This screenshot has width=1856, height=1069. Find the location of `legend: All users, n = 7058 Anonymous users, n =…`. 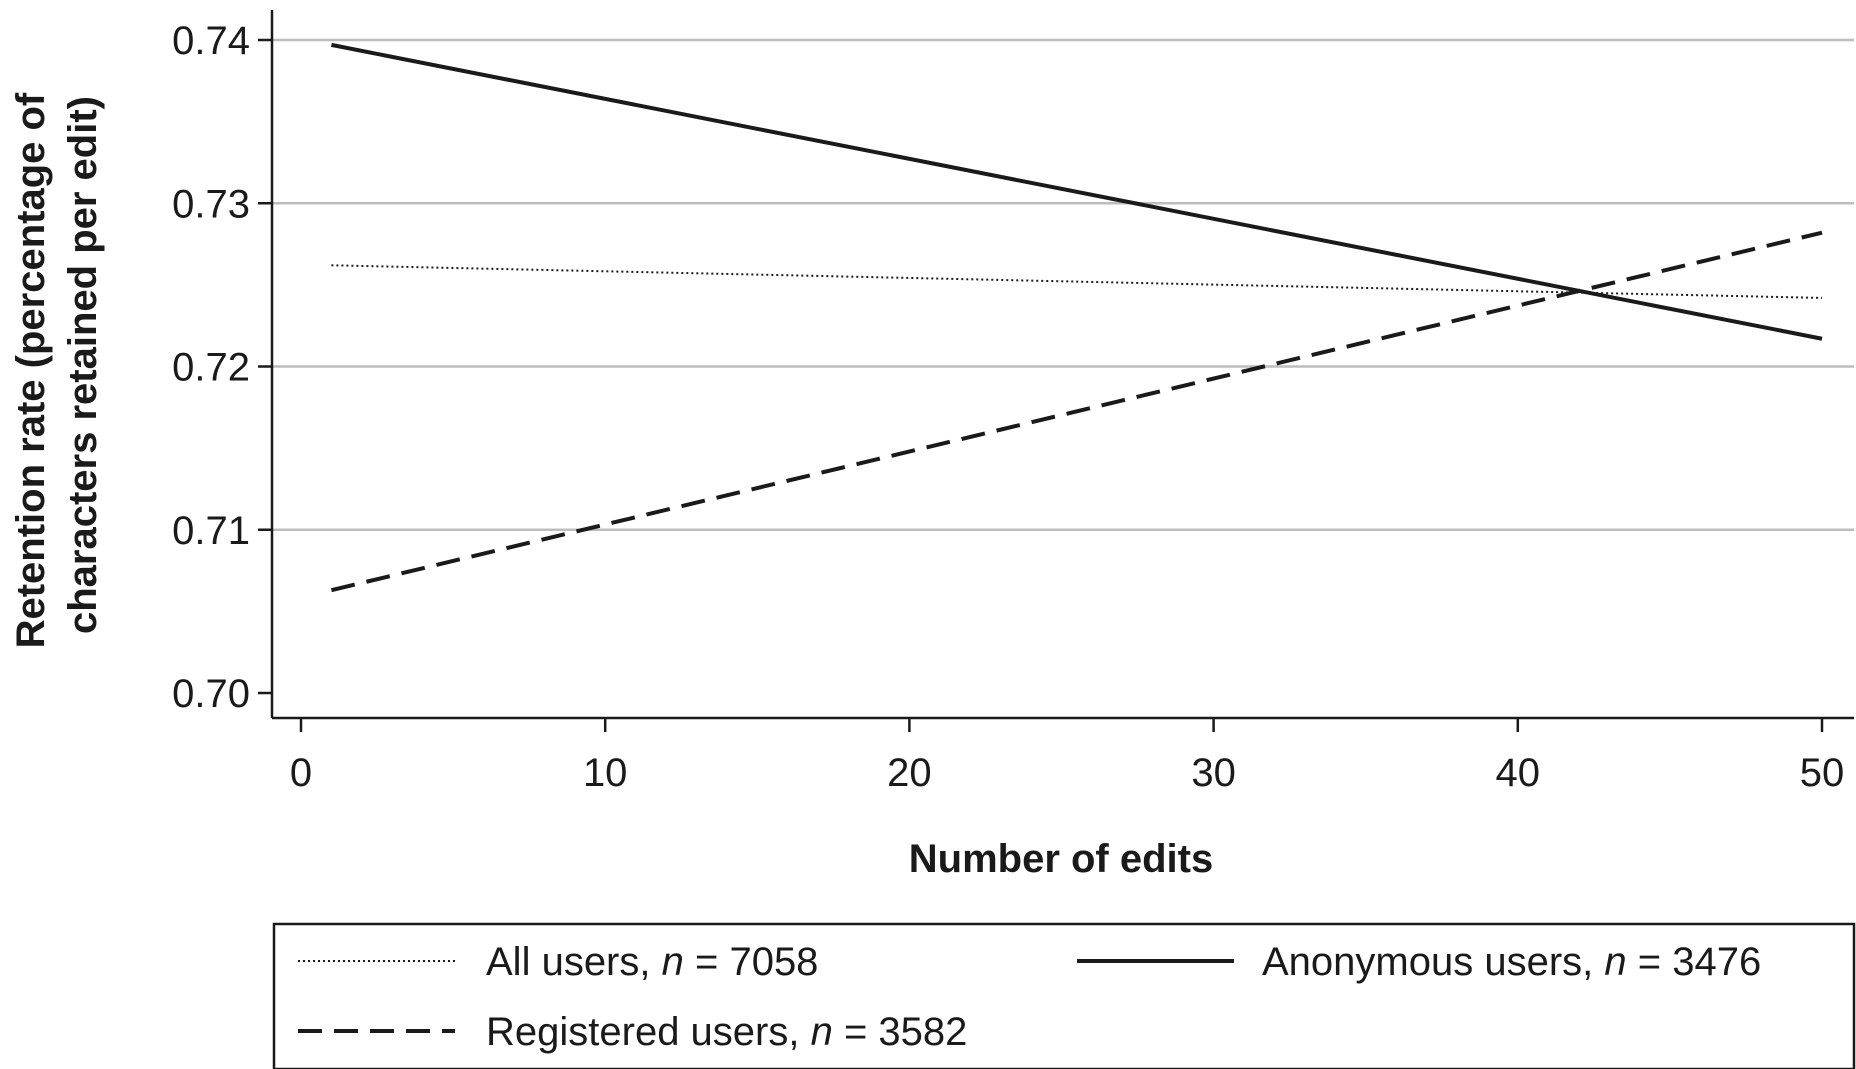

legend: All users, n = 7058 Anonymous users, n =… is located at coordinates (1064, 995).